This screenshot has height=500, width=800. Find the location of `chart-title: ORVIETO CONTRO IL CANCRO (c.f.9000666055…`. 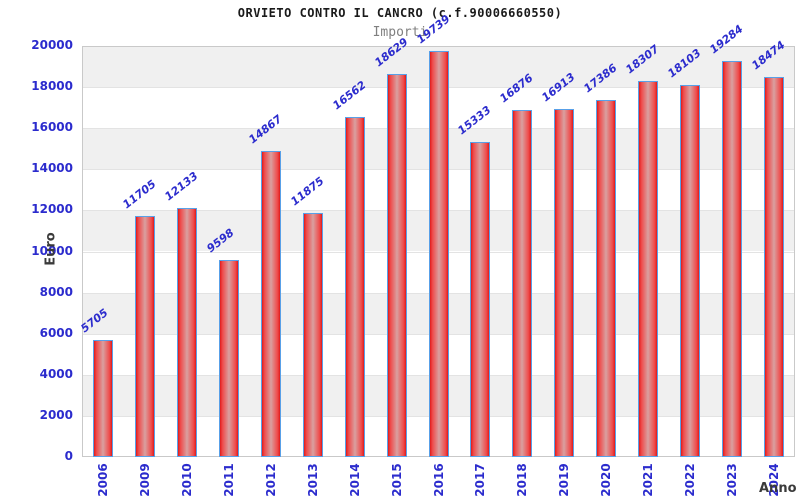

chart-title: ORVIETO CONTRO IL CANCRO (c.f.9000666055… is located at coordinates (400, 13).